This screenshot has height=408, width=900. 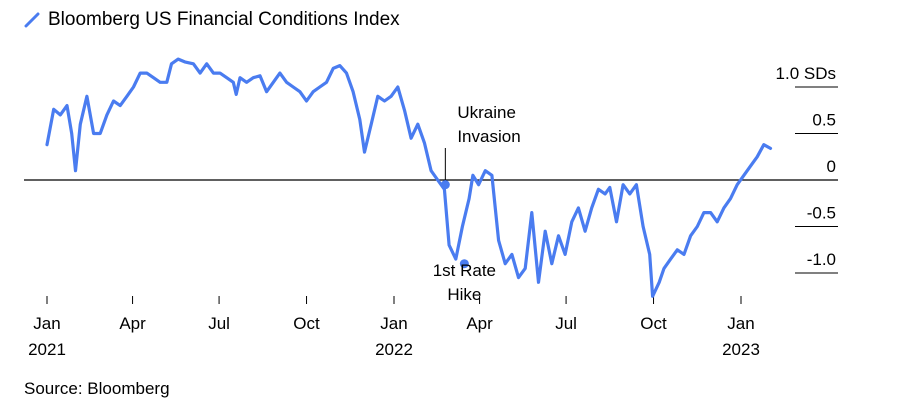 What do you see at coordinates (47, 349) in the screenshot?
I see `x-tick-year-label: 2021` at bounding box center [47, 349].